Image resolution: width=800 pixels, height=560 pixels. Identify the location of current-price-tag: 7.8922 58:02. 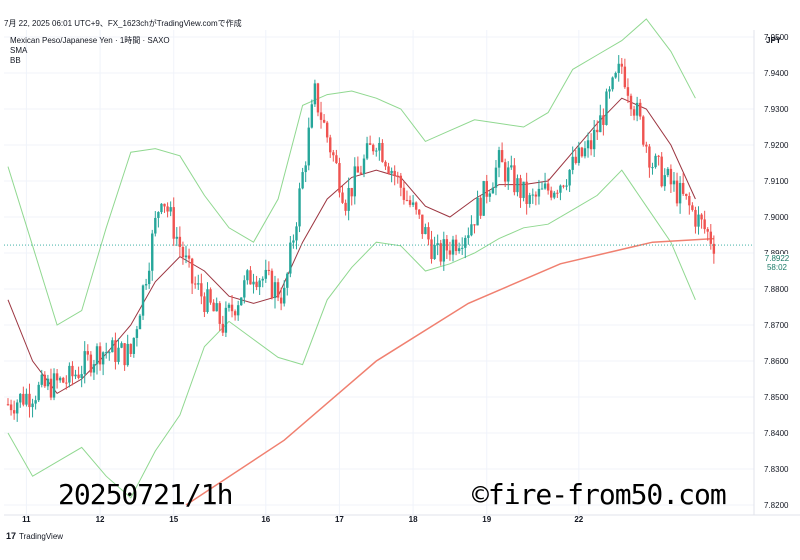
(777, 263).